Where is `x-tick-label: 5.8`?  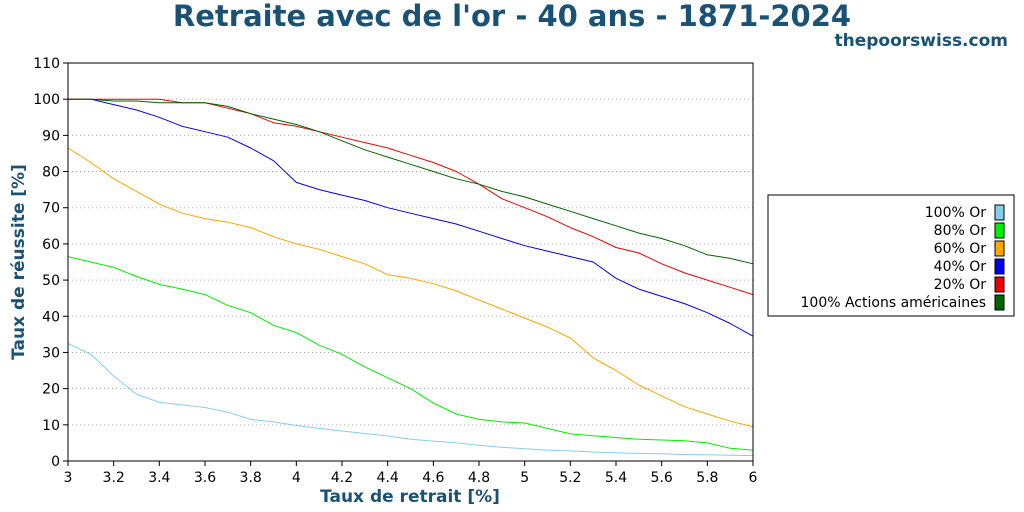
x-tick-label: 5.8 is located at coordinates (707, 478).